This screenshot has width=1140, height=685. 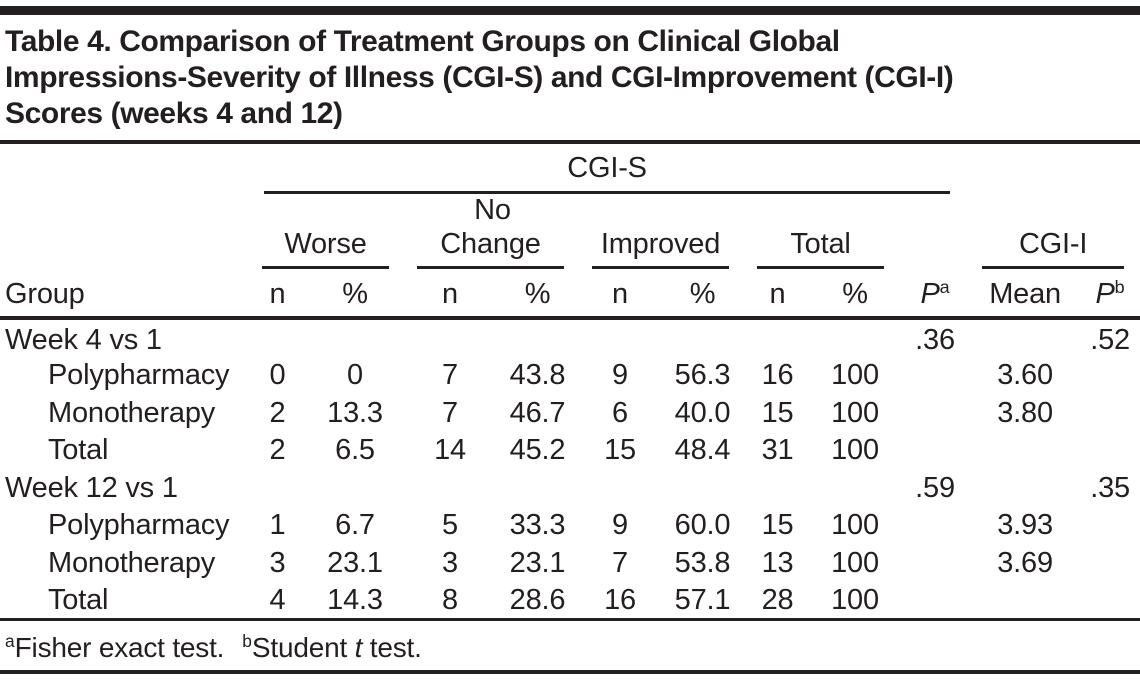 What do you see at coordinates (78, 599) in the screenshot?
I see `row-label: Total` at bounding box center [78, 599].